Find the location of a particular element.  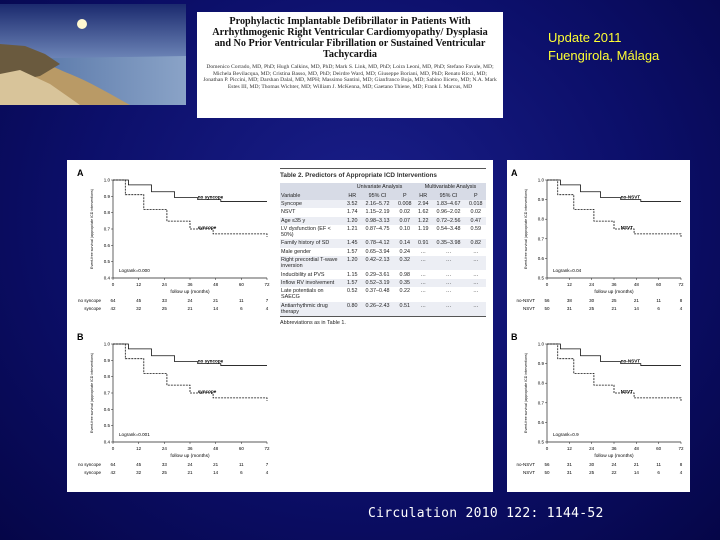

at-risk-count: 33 is located at coordinates (165, 300).